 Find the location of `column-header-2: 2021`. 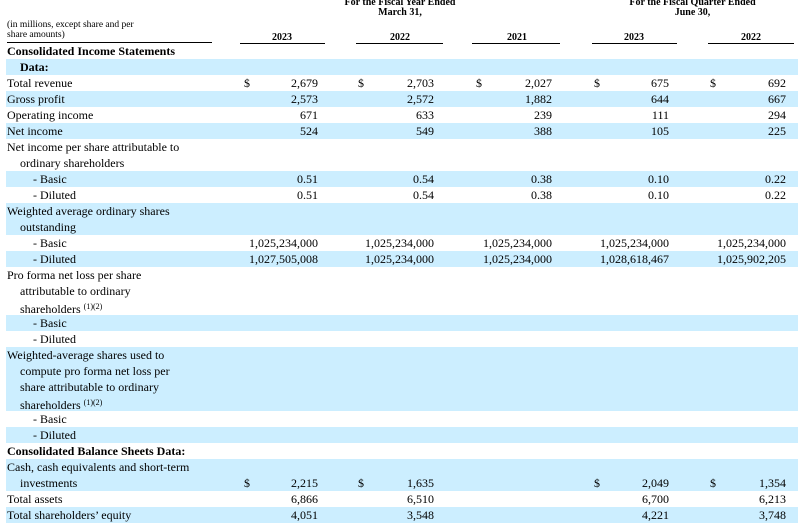

column-header-2: 2021 is located at coordinates (517, 37).